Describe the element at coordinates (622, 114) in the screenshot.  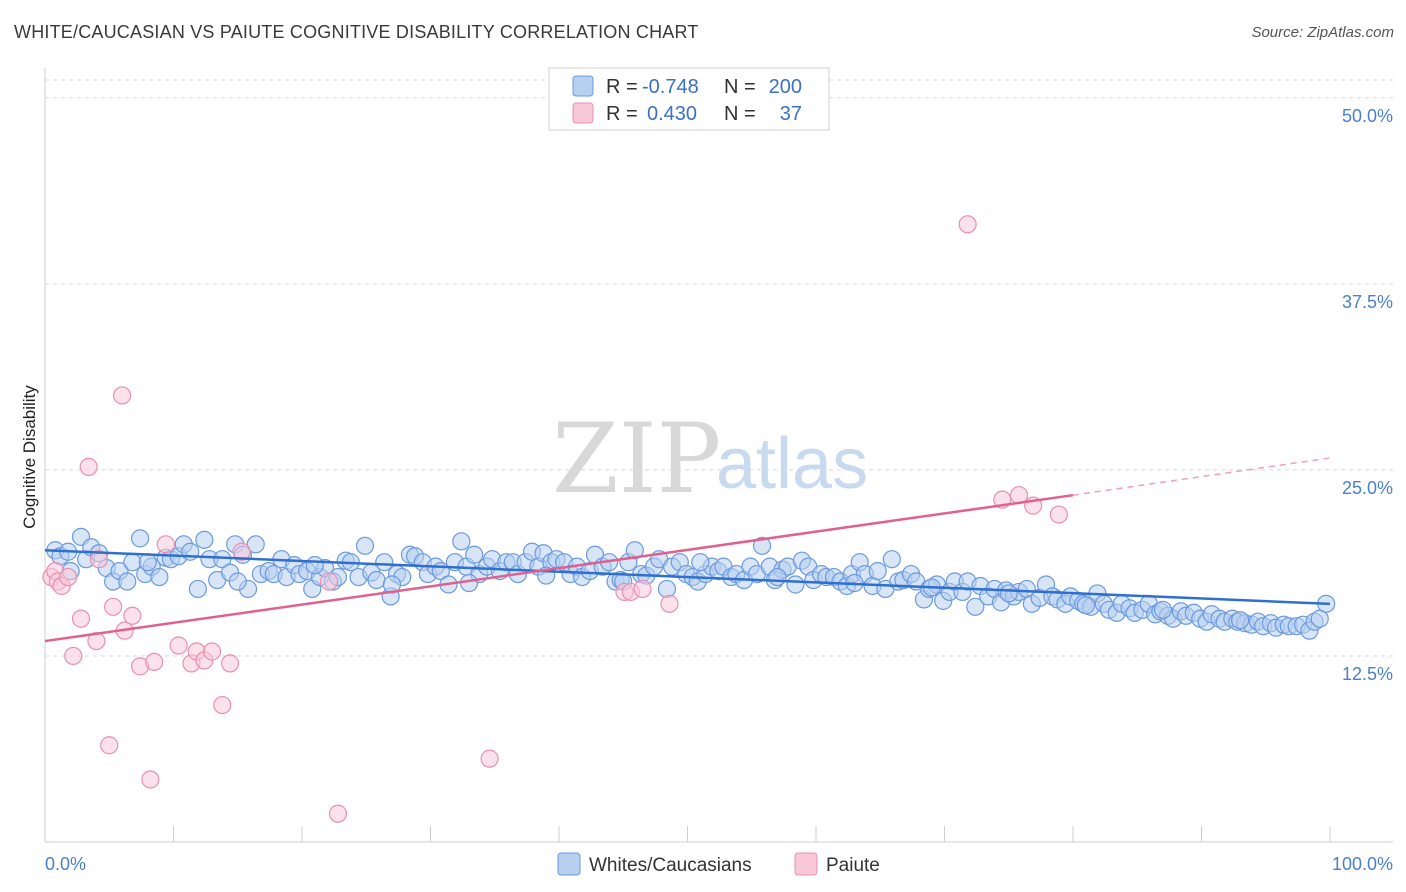
I see `legend-r-label-1: R =` at that location.